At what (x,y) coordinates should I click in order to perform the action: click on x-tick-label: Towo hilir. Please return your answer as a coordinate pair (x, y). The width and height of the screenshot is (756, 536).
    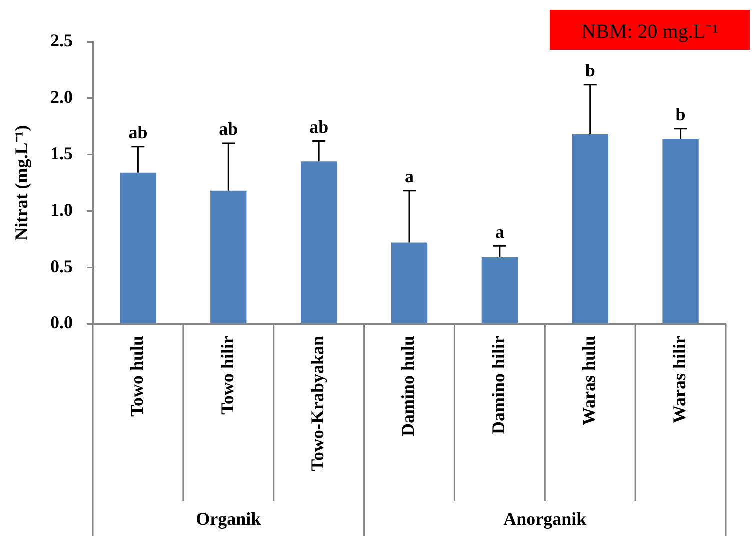
    Looking at the image, I should click on (227, 375).